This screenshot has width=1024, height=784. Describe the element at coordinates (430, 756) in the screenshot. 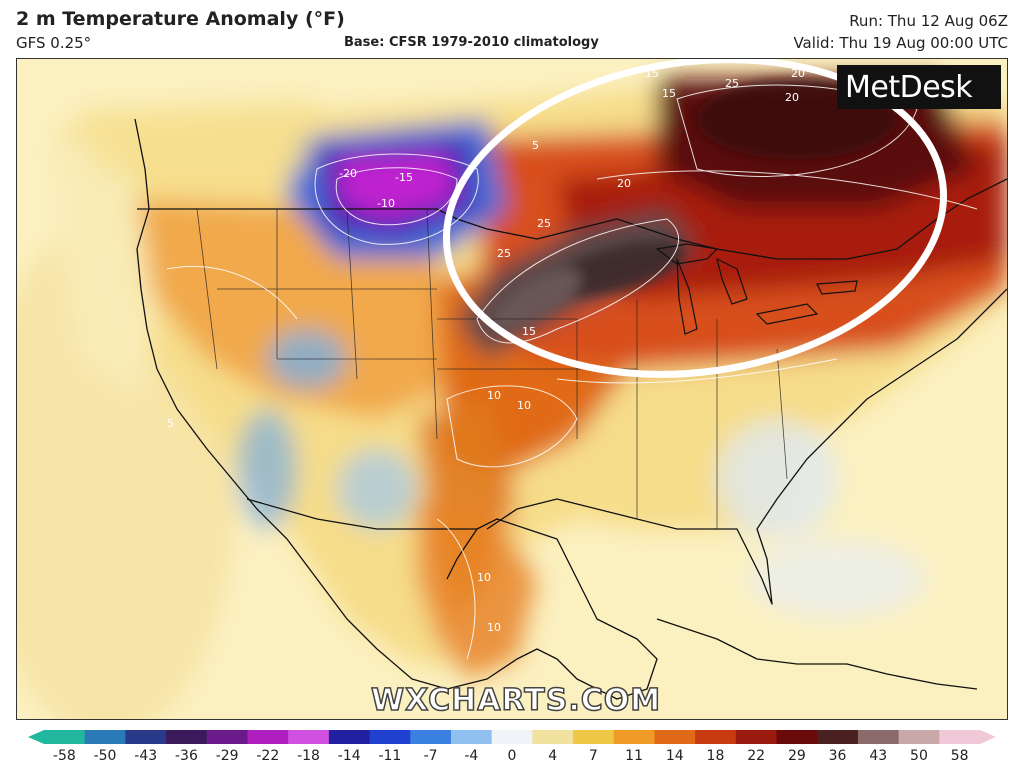

I see `colorbar-tick-label: -7` at that location.